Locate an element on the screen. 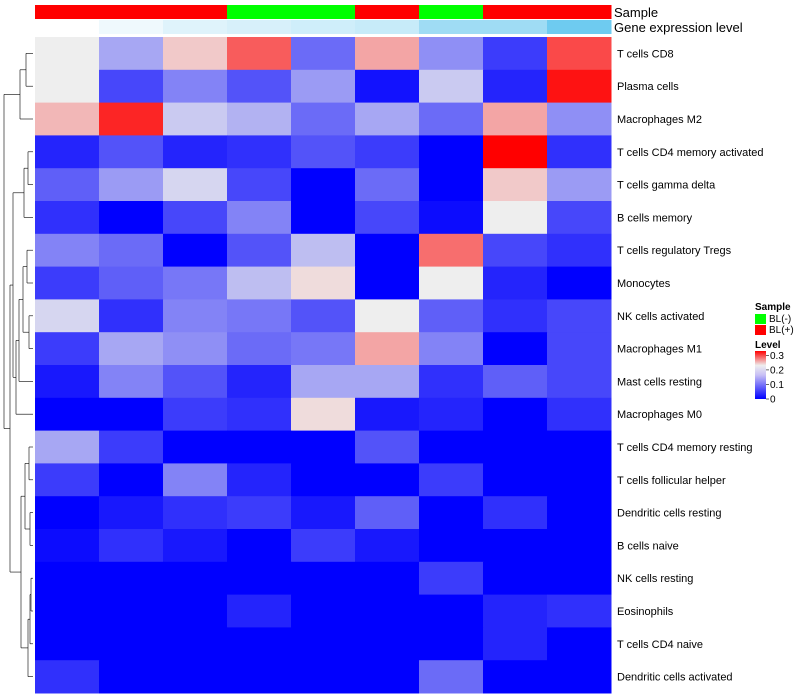  legend-swatch-bl-pos is located at coordinates (760, 330).